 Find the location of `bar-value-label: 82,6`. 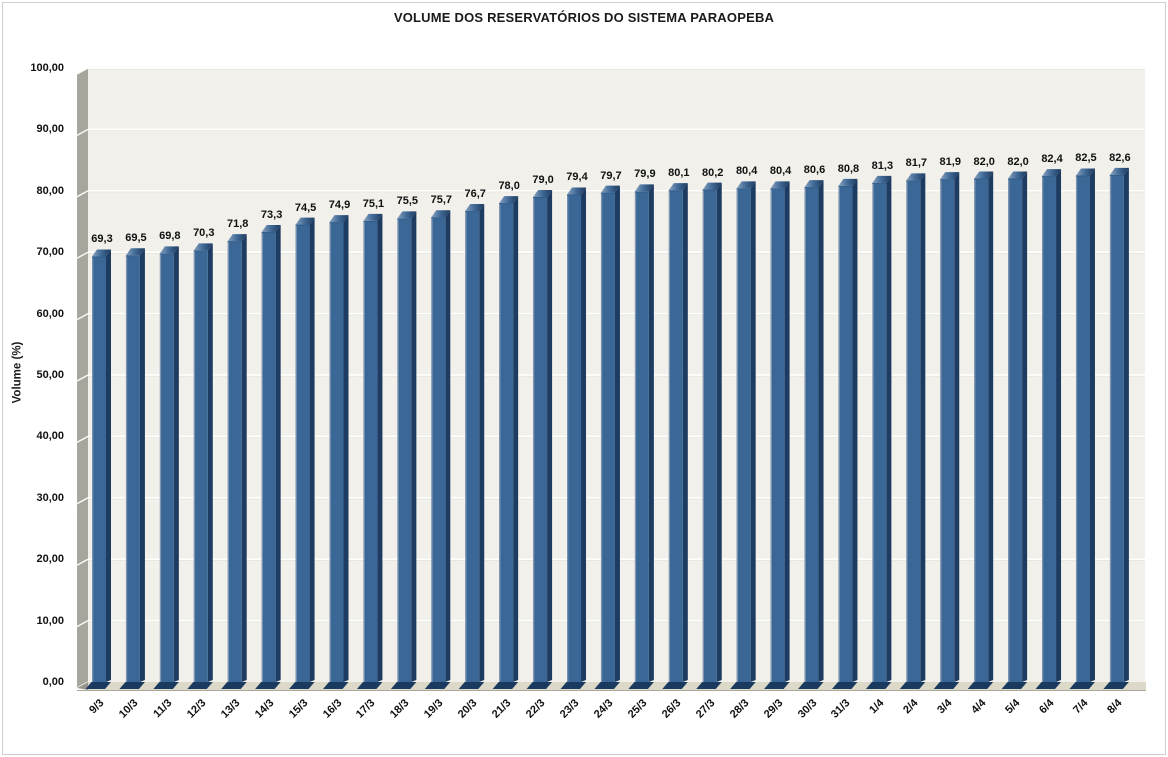

bar-value-label: 82,6 is located at coordinates (1120, 157).